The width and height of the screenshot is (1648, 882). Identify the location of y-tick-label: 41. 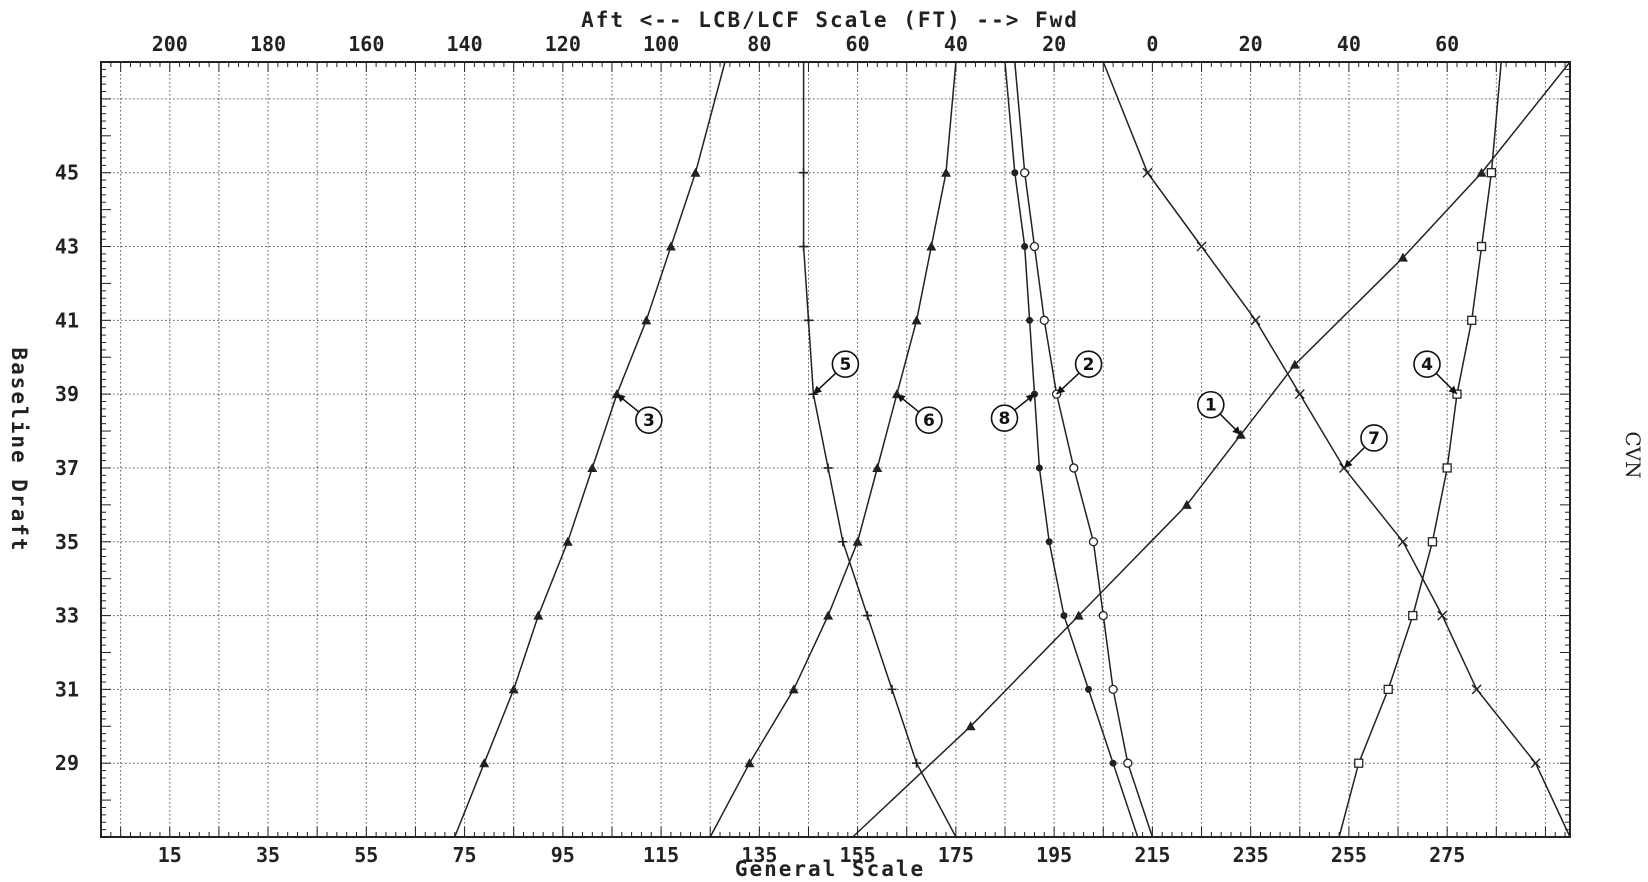
(67, 320).